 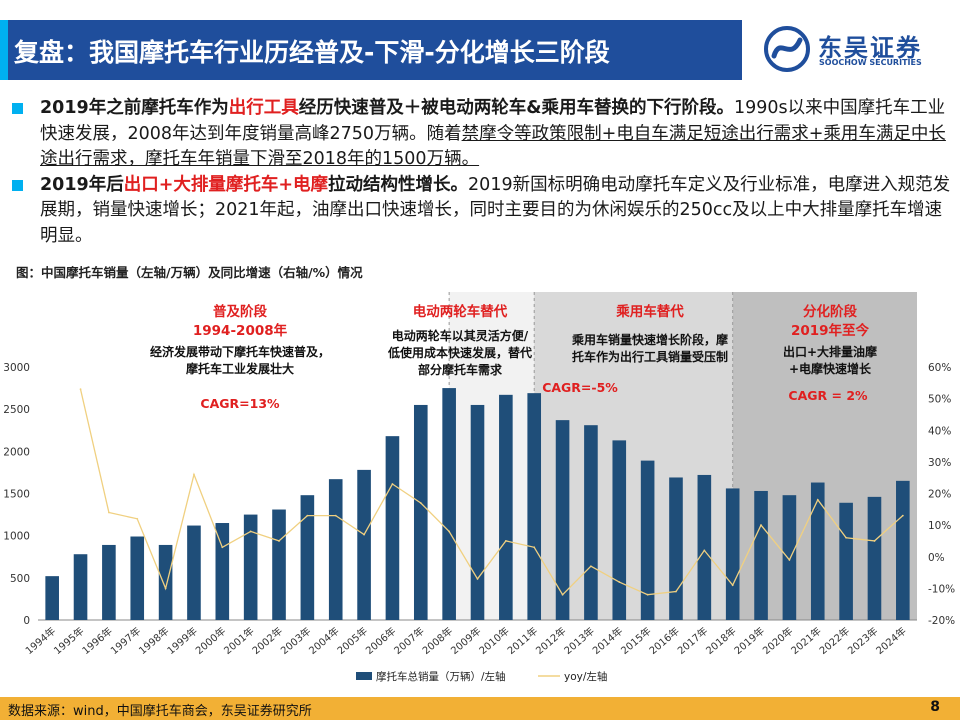 What do you see at coordinates (494, 640) in the screenshot?
I see `x-tick-label: 2010年` at bounding box center [494, 640].